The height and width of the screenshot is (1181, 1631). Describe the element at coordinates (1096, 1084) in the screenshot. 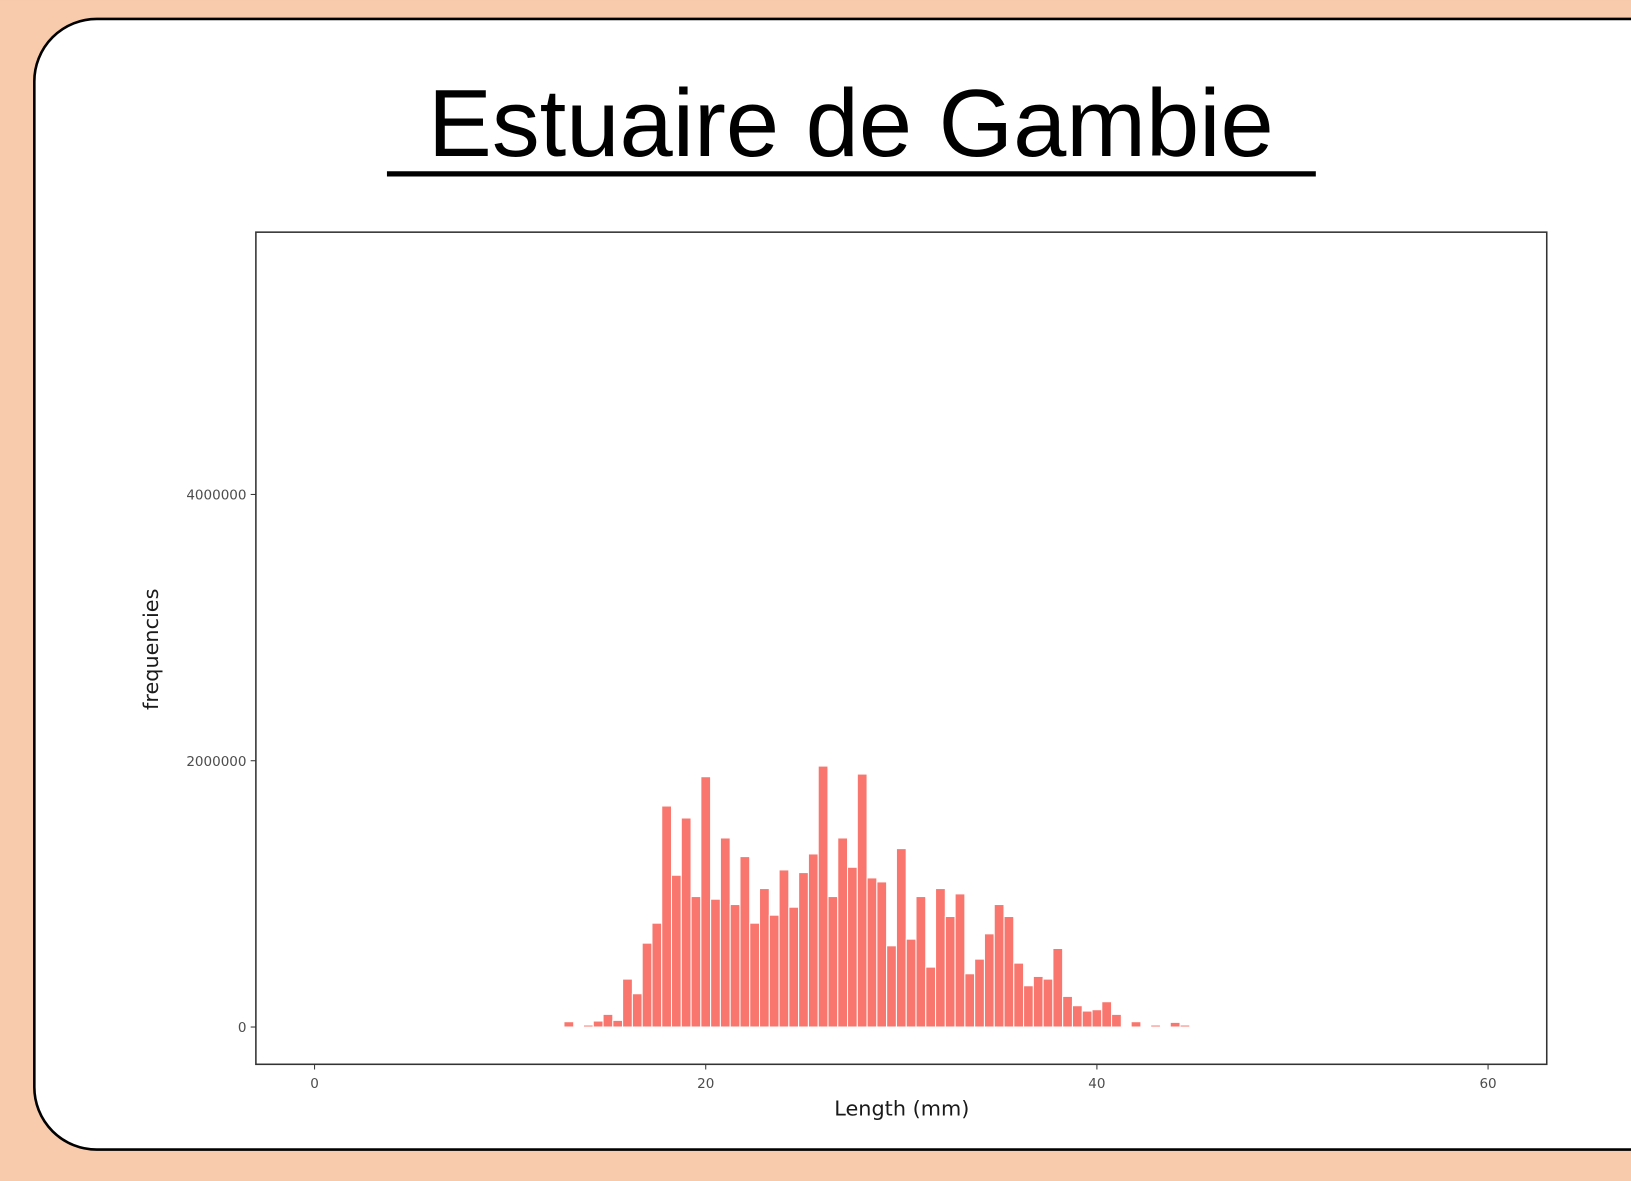

I see `x-tick-label: 40` at that location.